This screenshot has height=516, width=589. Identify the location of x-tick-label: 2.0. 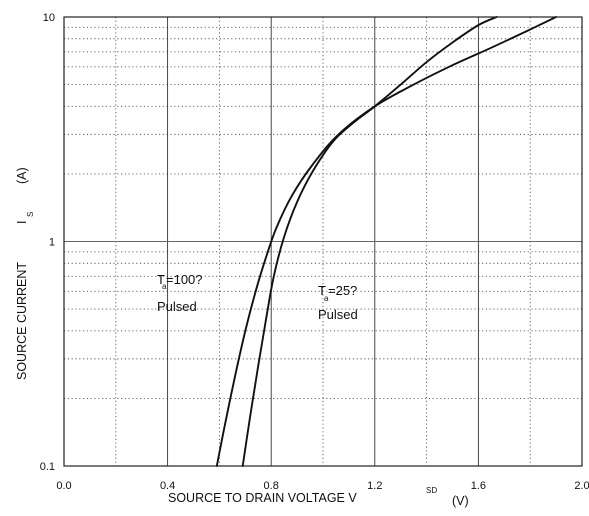
(581, 486).